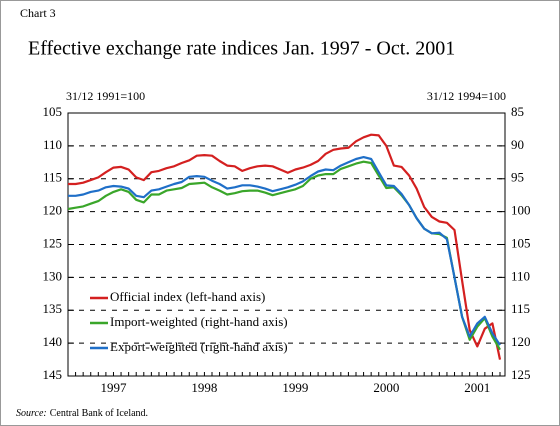  Describe the element at coordinates (105, 96) in the screenshot. I see `y-axis-label: 31/12 1991=100` at that location.